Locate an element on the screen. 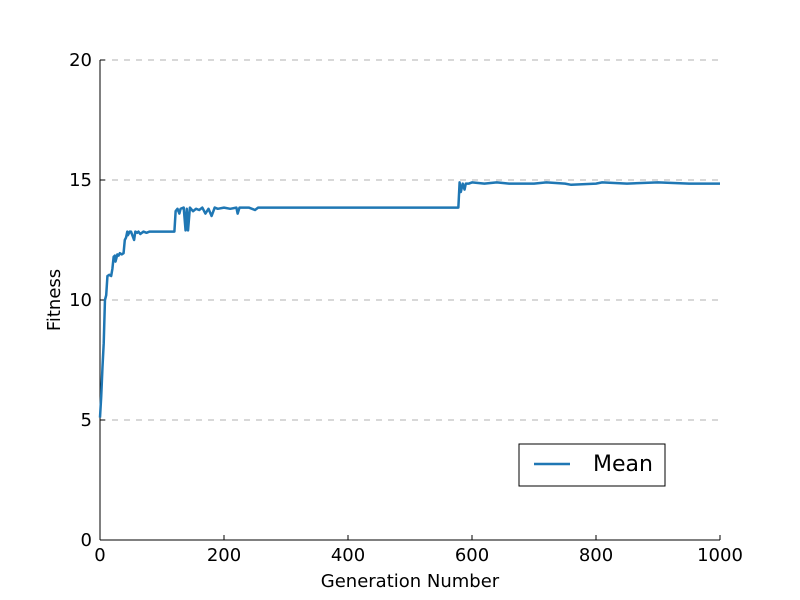  y-ticks: 0 5 10 15 20 is located at coordinates (87, 300).